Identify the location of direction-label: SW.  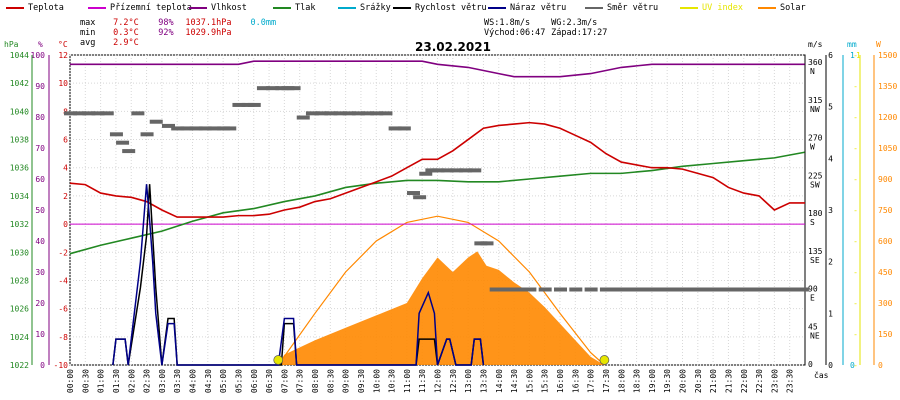
(815, 184).